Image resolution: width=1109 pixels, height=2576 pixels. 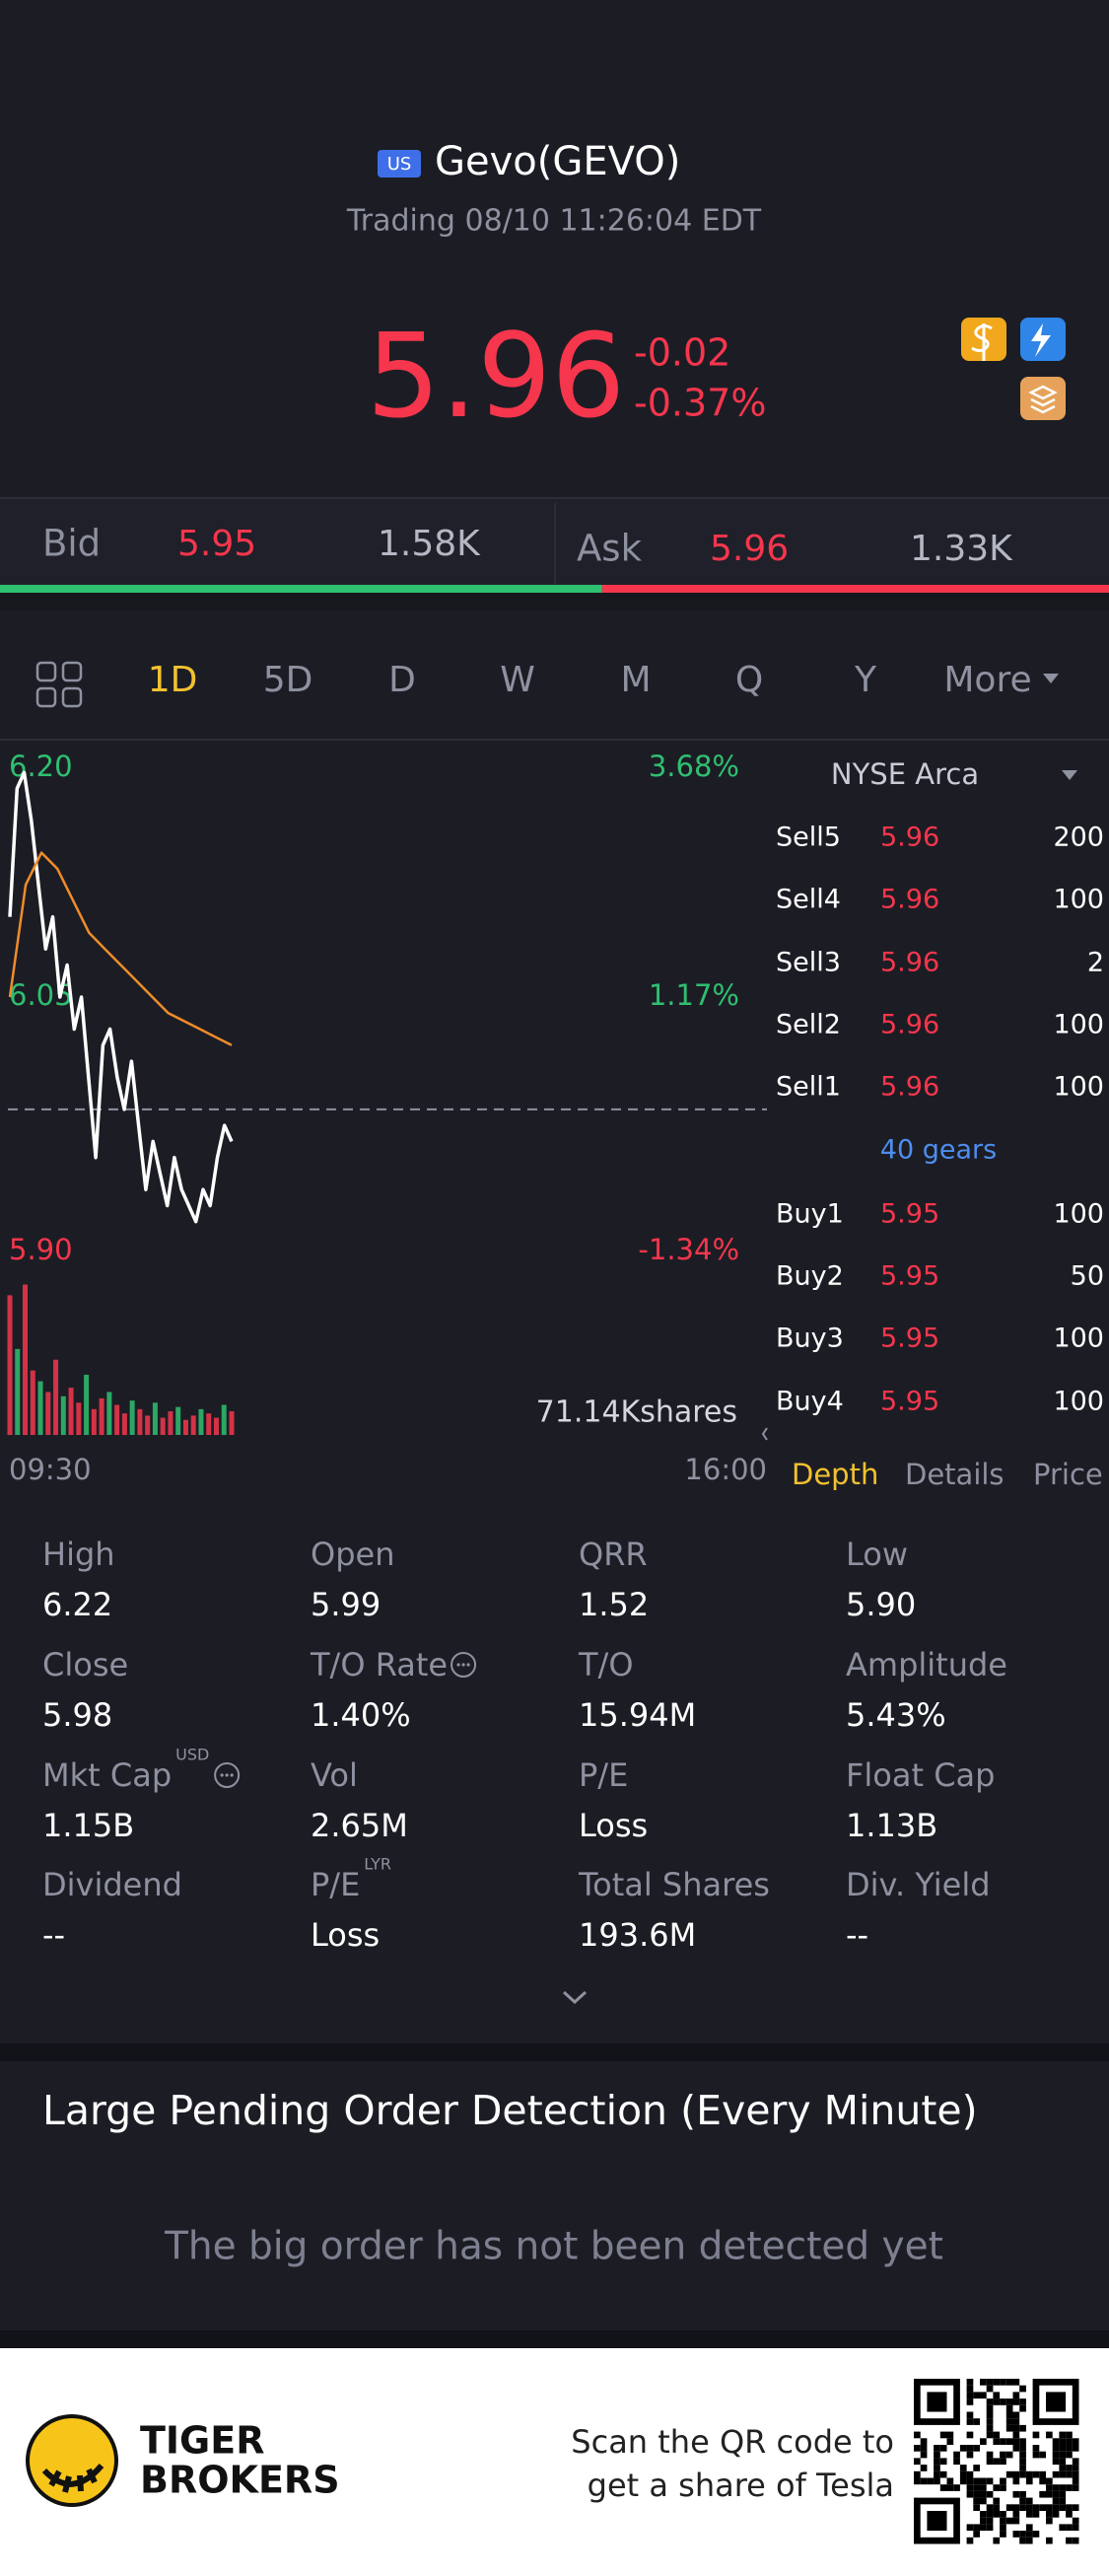 What do you see at coordinates (955, 1474) in the screenshot?
I see `book-tab: Details` at bounding box center [955, 1474].